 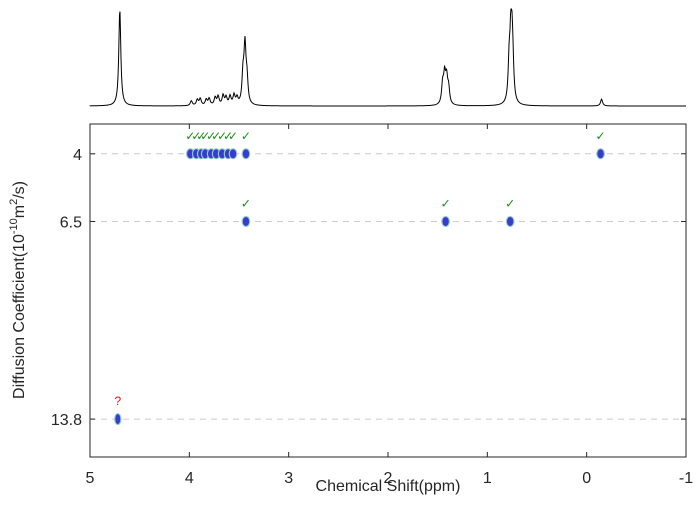 I want to click on x-tick-label: 4, so click(x=189, y=478).